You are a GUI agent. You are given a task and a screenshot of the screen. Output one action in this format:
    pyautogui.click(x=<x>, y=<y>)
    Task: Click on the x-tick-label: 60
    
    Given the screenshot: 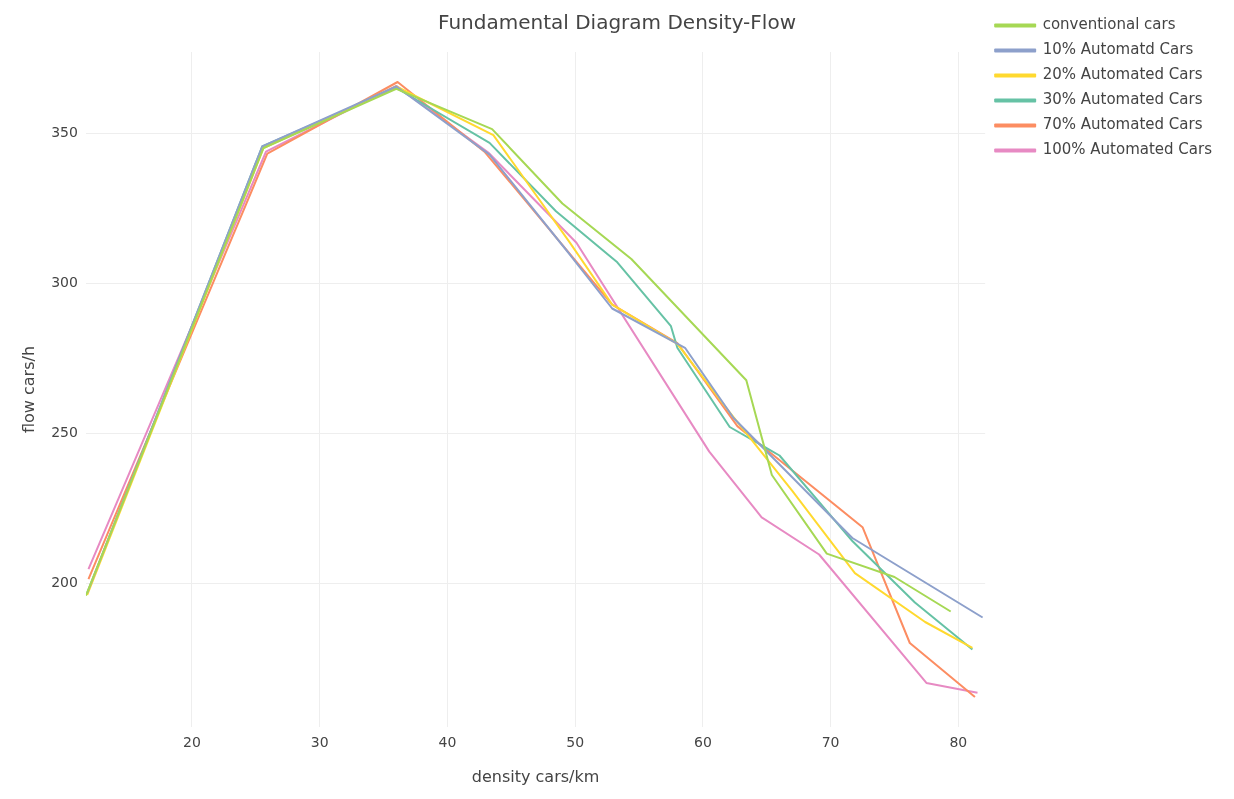 What is the action you would take?
    pyautogui.click(x=702, y=742)
    